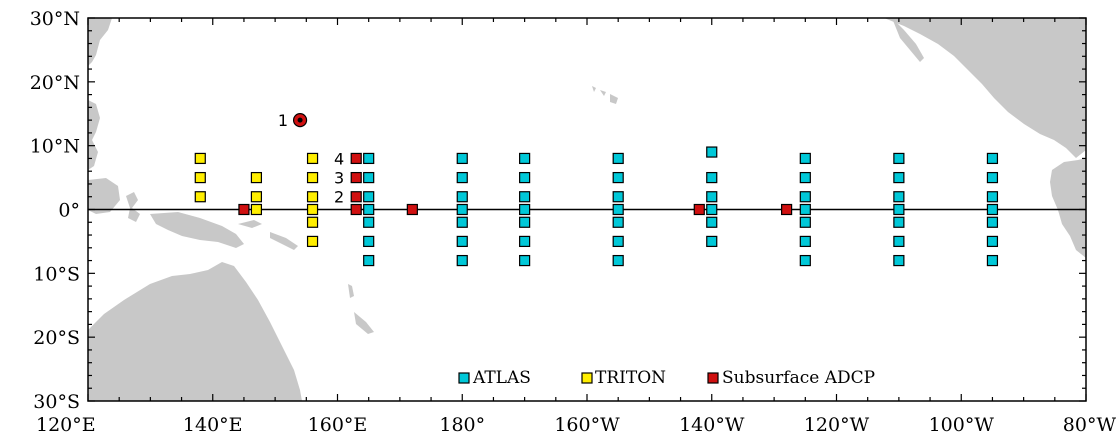  I want to click on longitude-label: 140°E, so click(213, 425).